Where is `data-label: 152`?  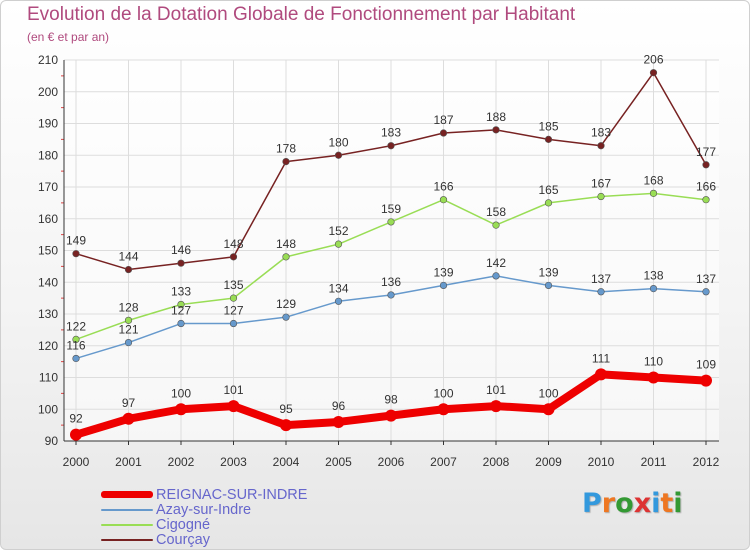 data-label: 152 is located at coordinates (338, 231).